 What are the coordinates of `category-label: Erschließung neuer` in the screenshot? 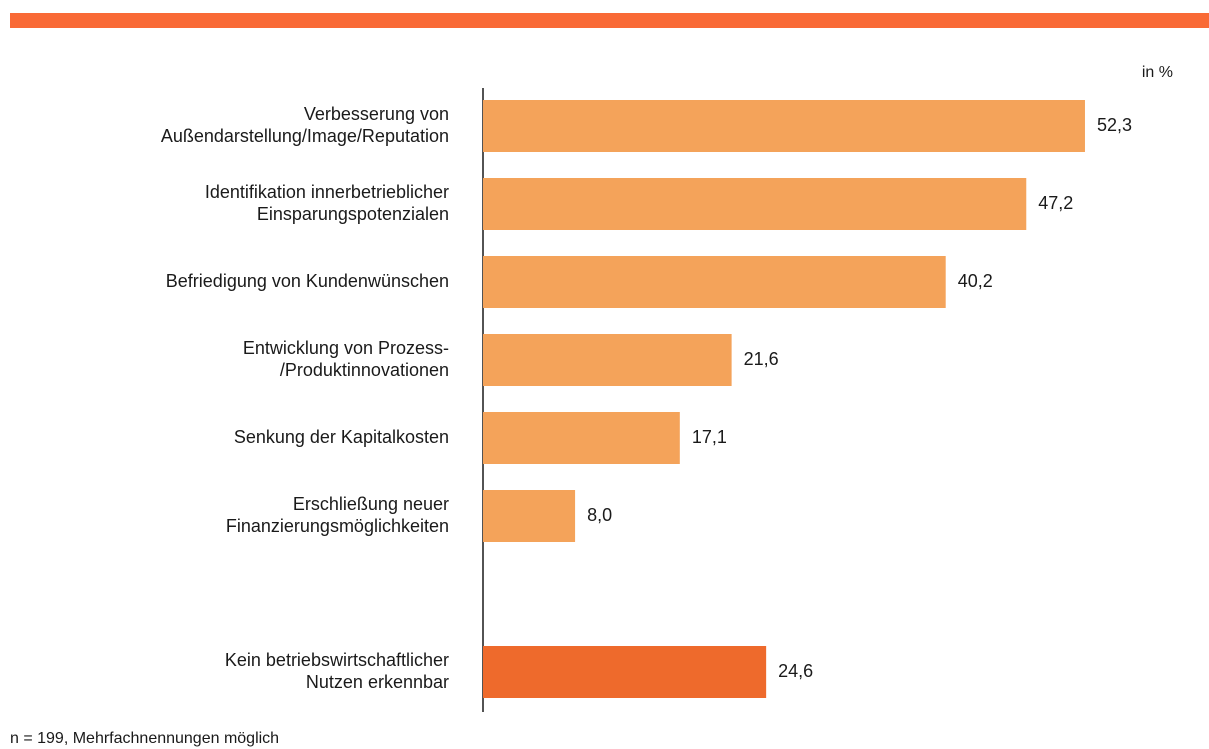 It's located at (371, 504).